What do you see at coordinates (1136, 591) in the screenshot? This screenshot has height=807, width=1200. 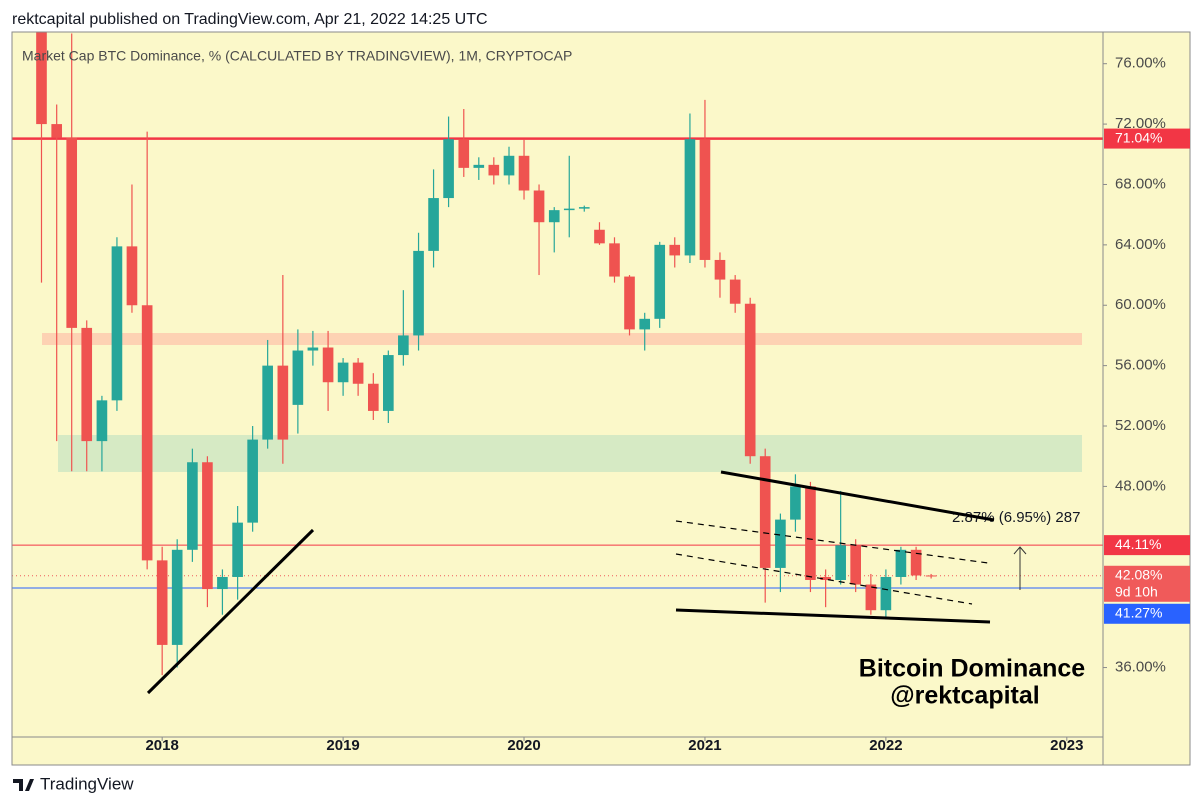 I see `bar-countdown: 9d 10h` at bounding box center [1136, 591].